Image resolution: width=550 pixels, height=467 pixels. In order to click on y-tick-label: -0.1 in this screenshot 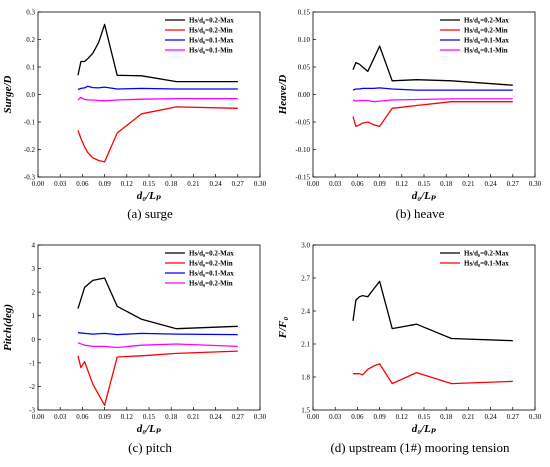, I will do `click(30, 123)`.